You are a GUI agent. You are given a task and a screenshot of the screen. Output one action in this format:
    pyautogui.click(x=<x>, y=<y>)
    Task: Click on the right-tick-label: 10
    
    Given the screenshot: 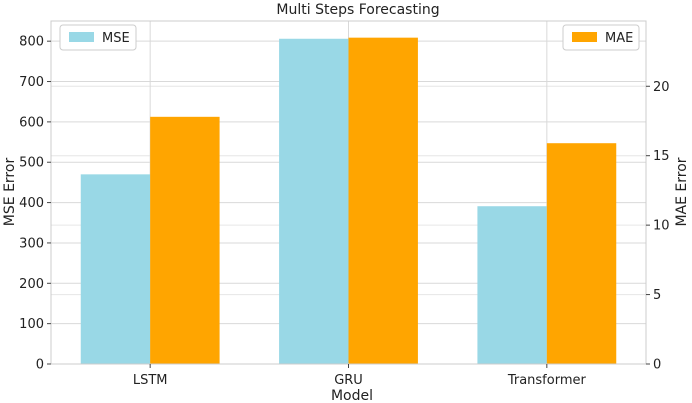 What is the action you would take?
    pyautogui.click(x=661, y=226)
    